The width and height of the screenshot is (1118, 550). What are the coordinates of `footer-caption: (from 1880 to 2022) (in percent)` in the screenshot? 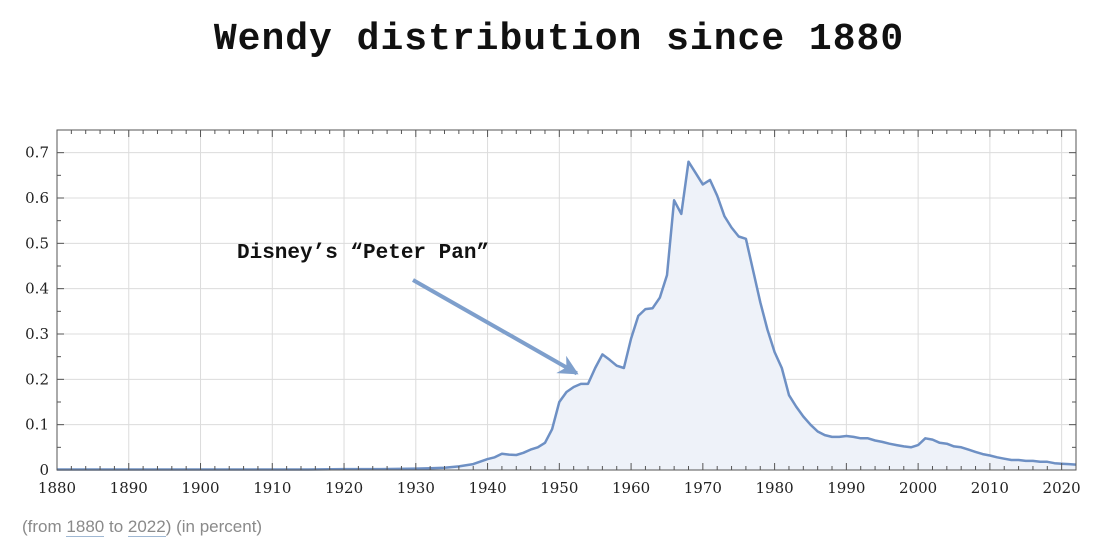 It's located at (142, 527).